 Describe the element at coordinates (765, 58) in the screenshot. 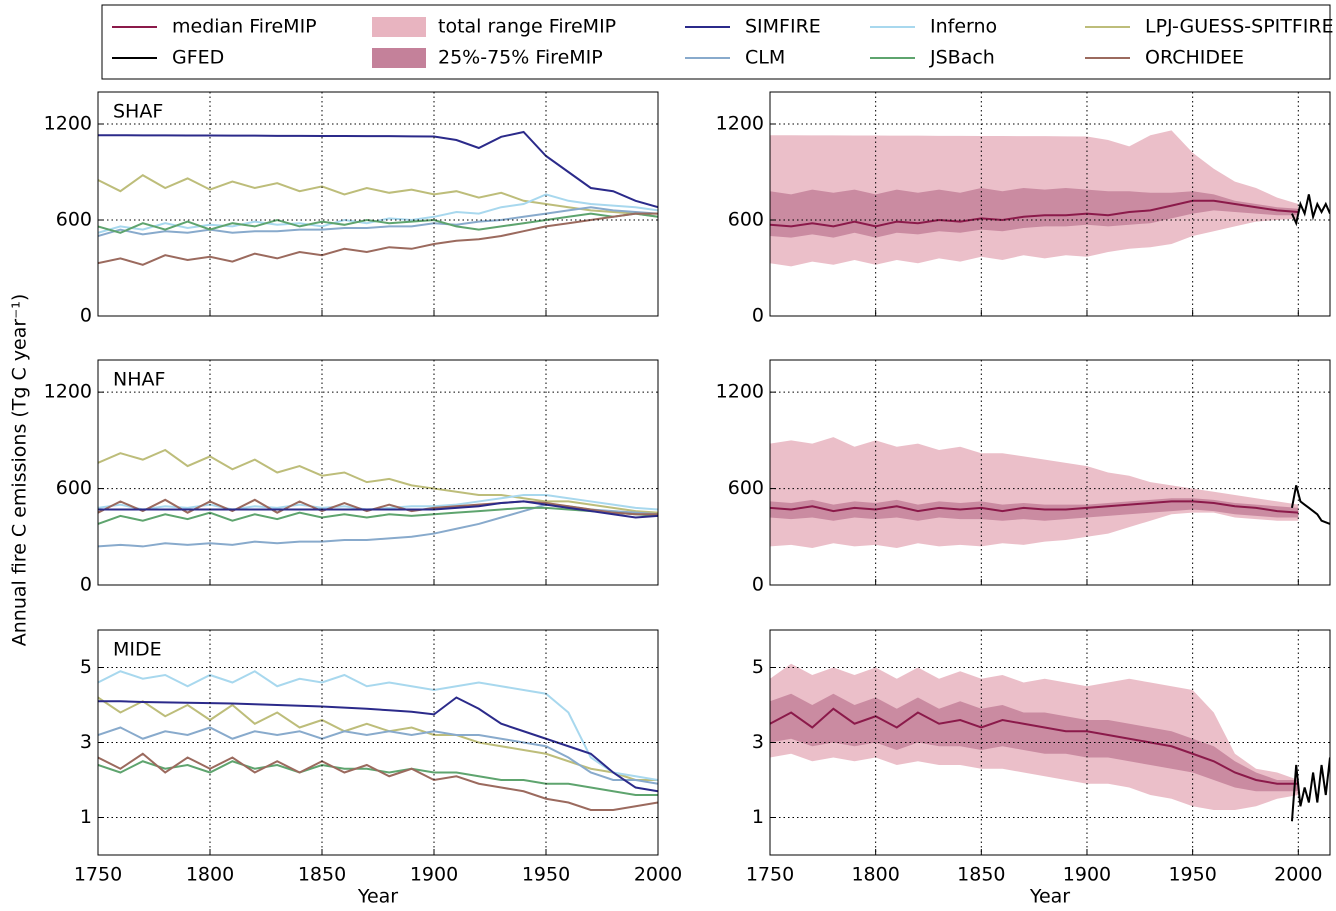

I see `legend-label: CLM` at that location.